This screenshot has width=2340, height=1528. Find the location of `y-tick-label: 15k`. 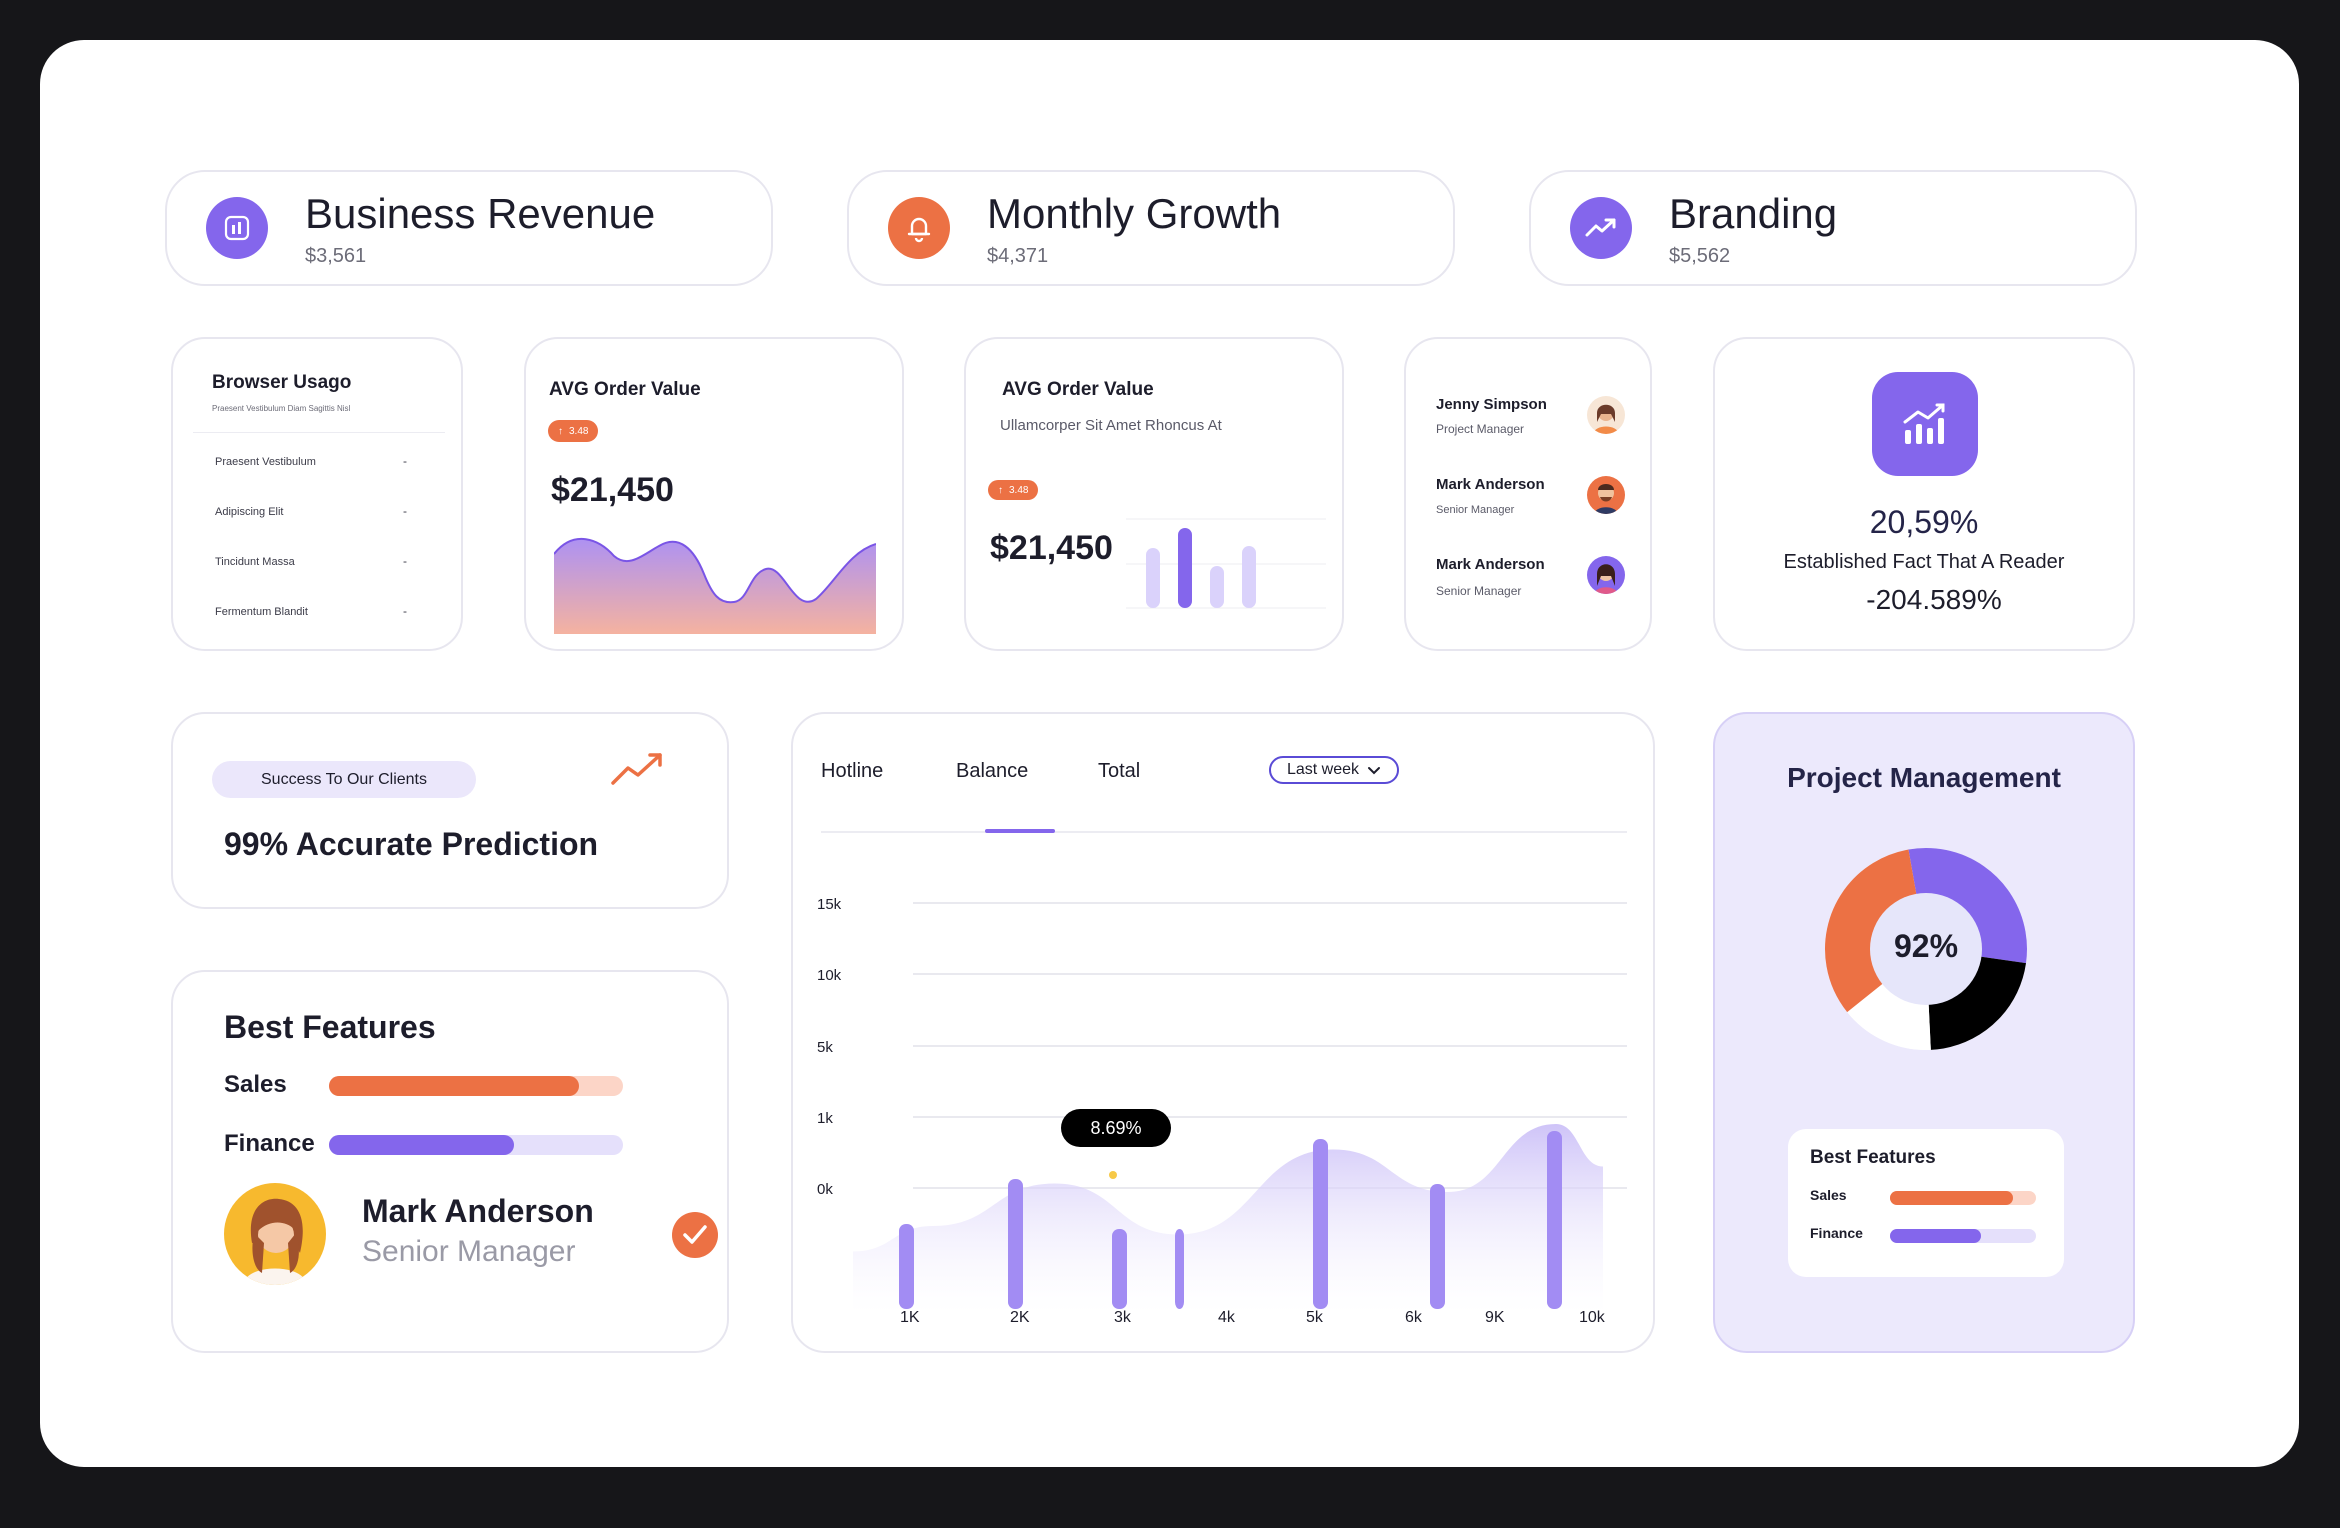

y-tick-label: 15k is located at coordinates (829, 904).